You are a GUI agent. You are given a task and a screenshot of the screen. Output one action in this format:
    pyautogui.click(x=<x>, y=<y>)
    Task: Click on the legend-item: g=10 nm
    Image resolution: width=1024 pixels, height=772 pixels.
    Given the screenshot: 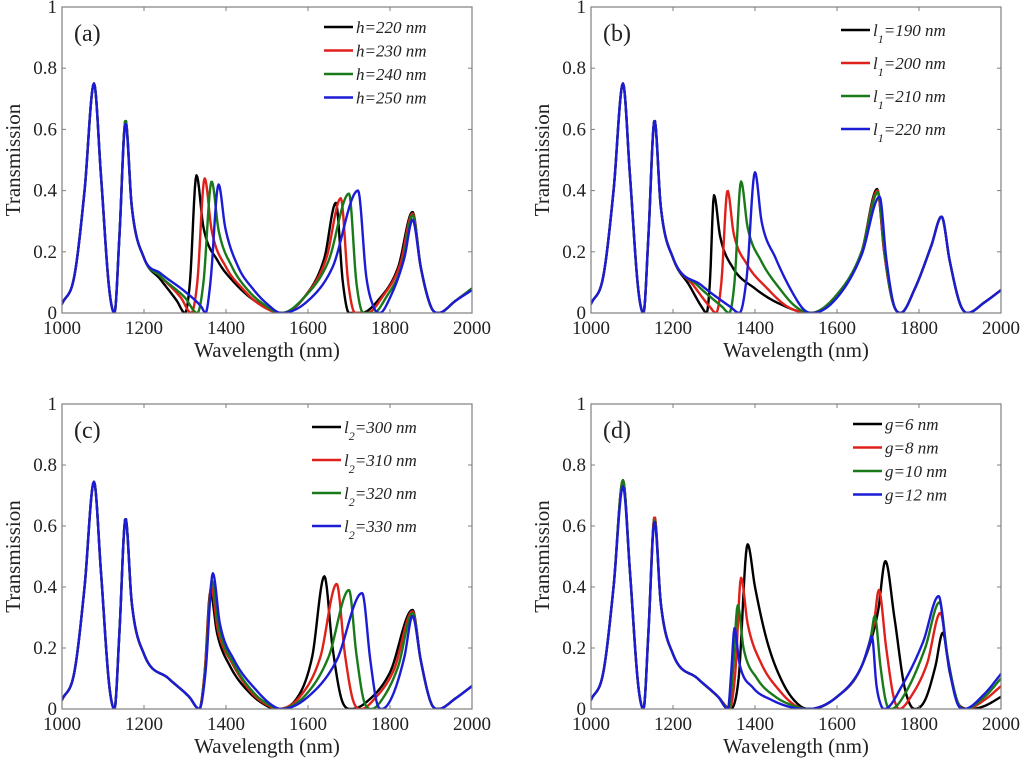 What is the action you would take?
    pyautogui.click(x=900, y=471)
    